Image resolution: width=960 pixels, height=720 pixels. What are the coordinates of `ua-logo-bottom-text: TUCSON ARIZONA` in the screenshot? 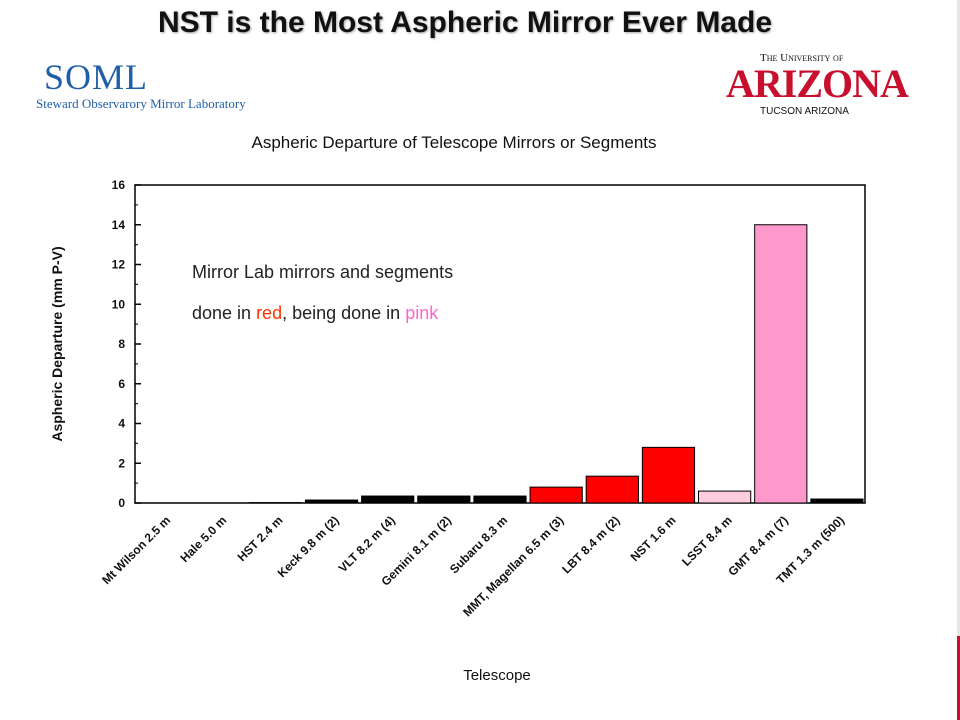 It's located at (804, 111).